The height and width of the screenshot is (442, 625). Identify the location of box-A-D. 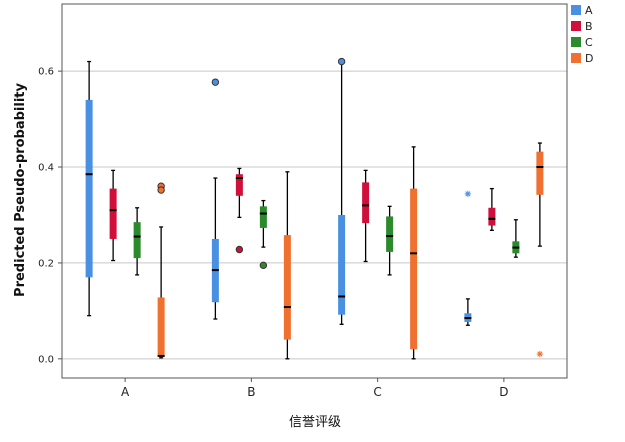
(161, 270).